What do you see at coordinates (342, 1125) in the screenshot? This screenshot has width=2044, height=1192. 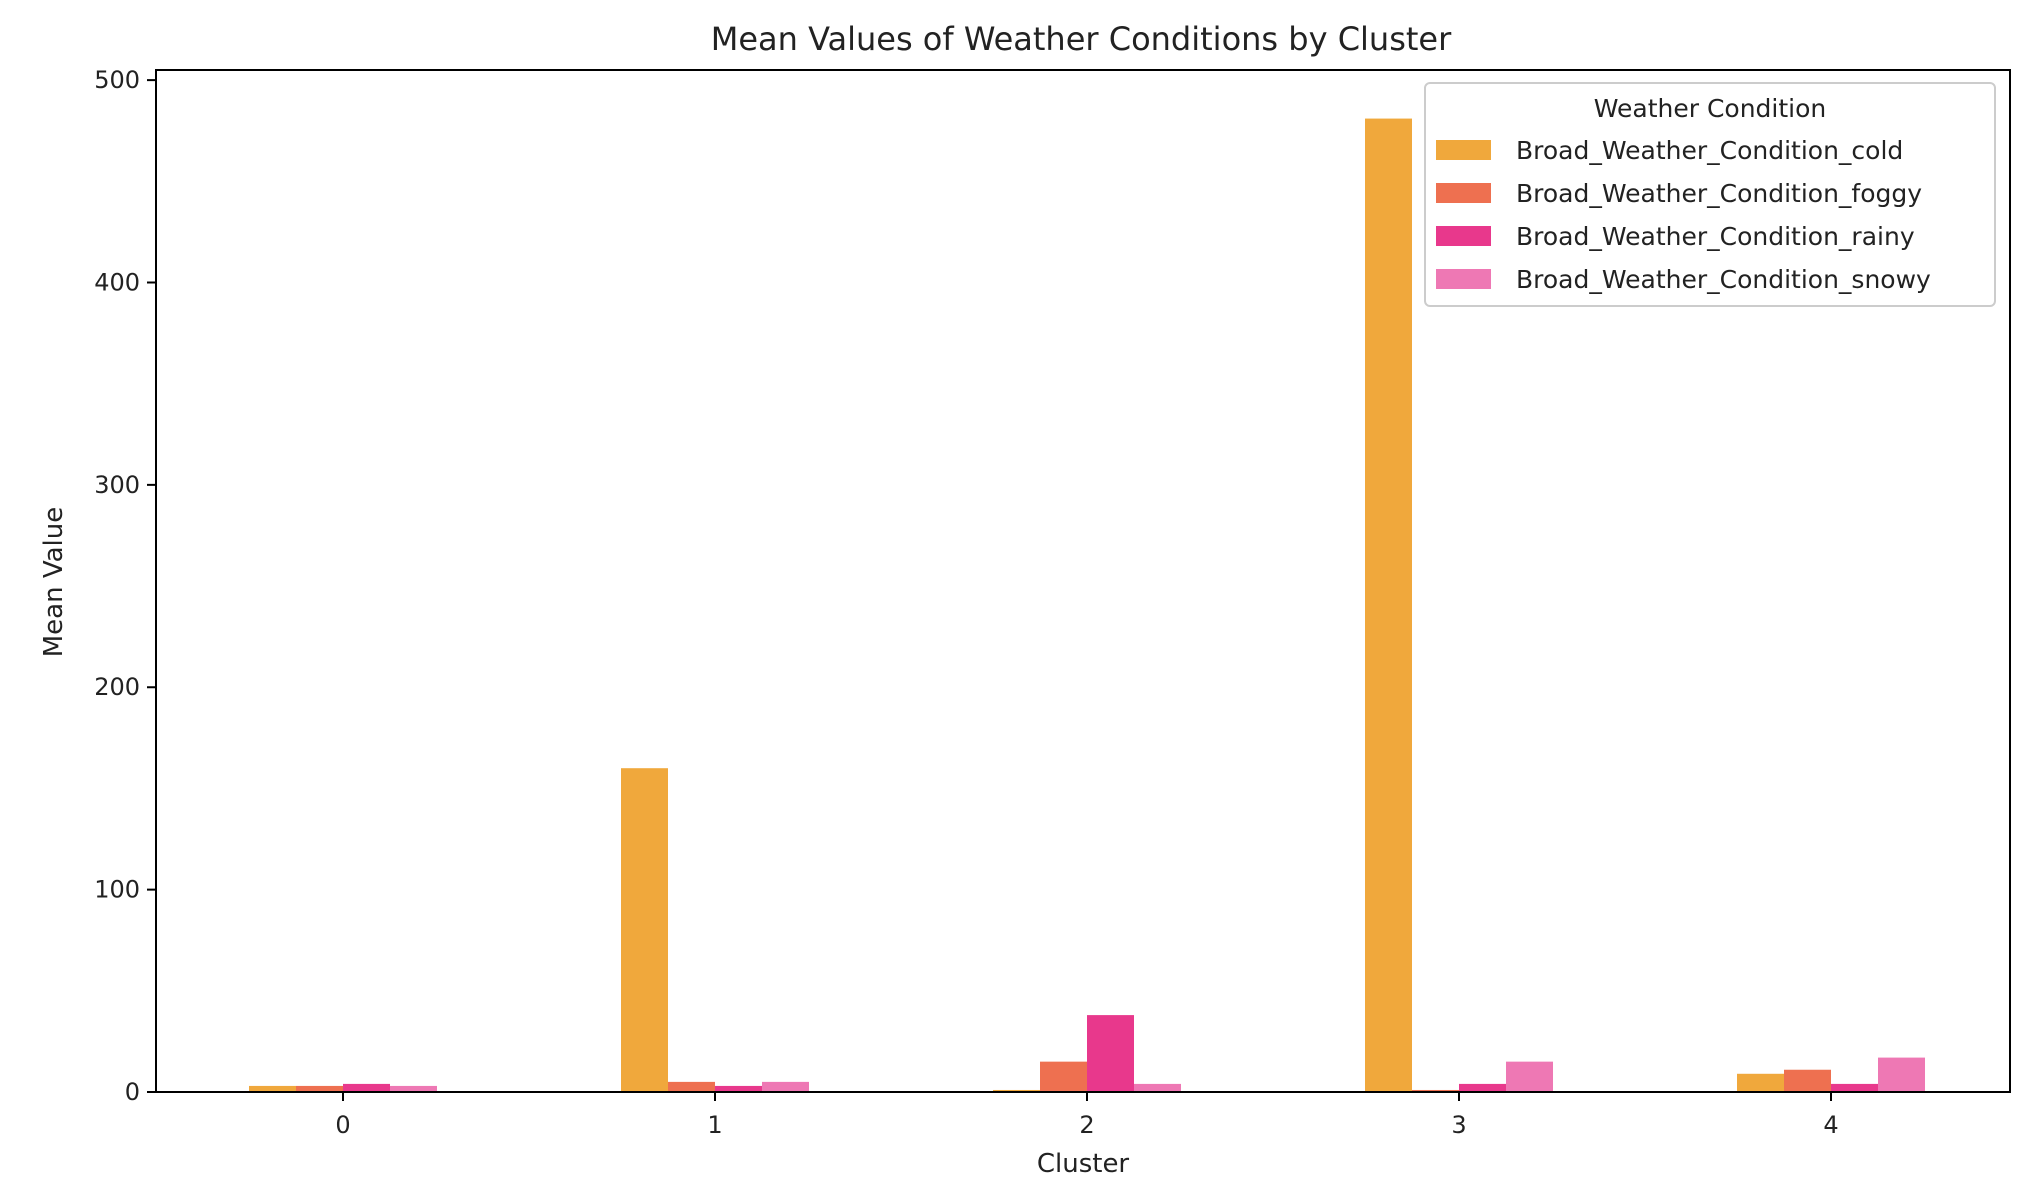 I see `x-tick-label: 0` at bounding box center [342, 1125].